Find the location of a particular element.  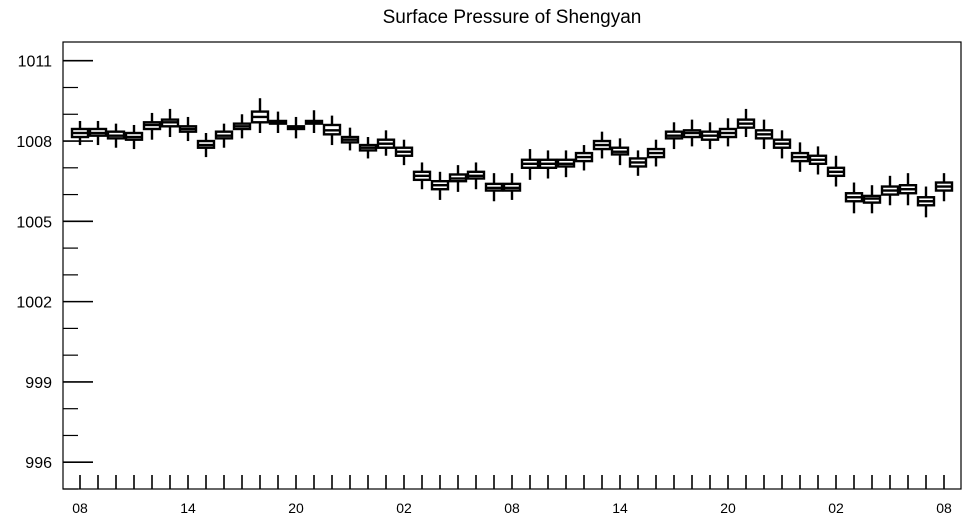

y-axis: 996 999 1002 1005 1008 1011 is located at coordinates (54, 263).